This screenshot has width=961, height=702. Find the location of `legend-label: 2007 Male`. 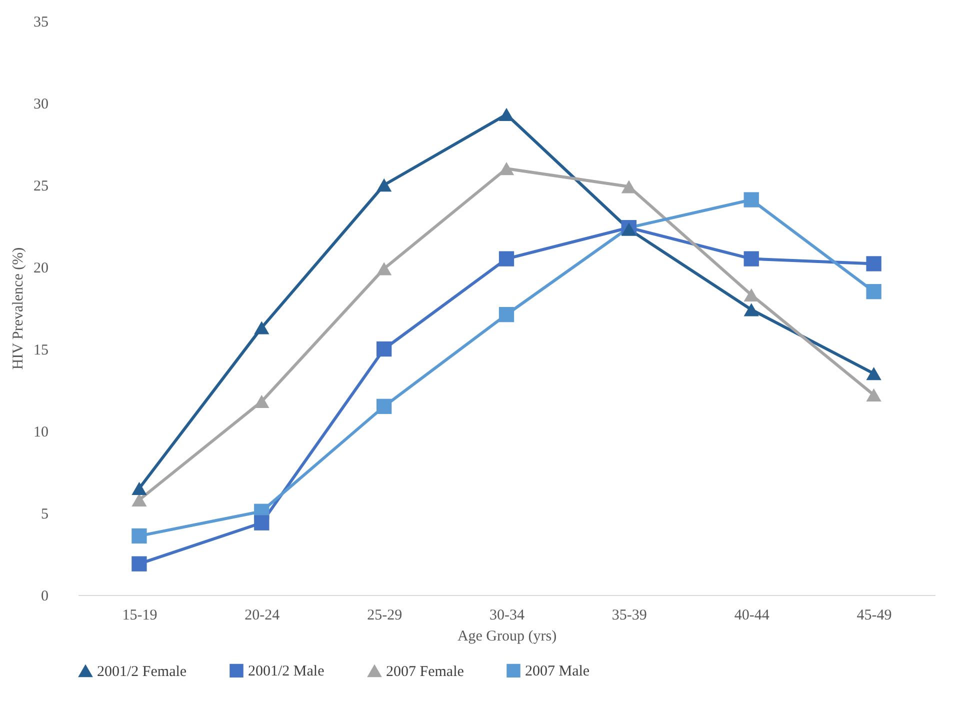

legend-label: 2007 Male is located at coordinates (557, 672).